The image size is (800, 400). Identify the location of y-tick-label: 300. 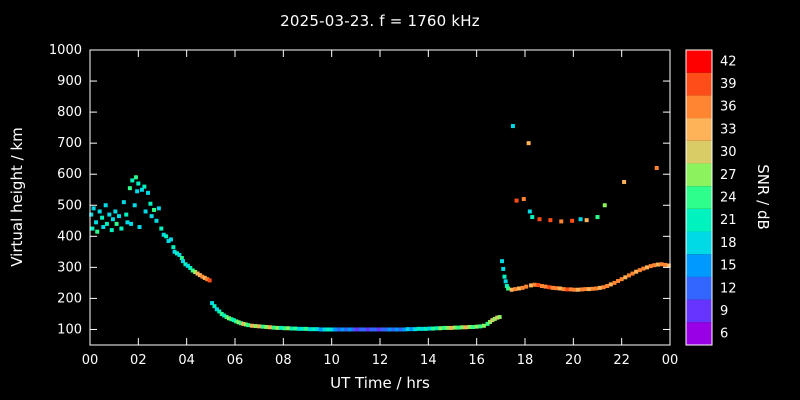
(69, 267).